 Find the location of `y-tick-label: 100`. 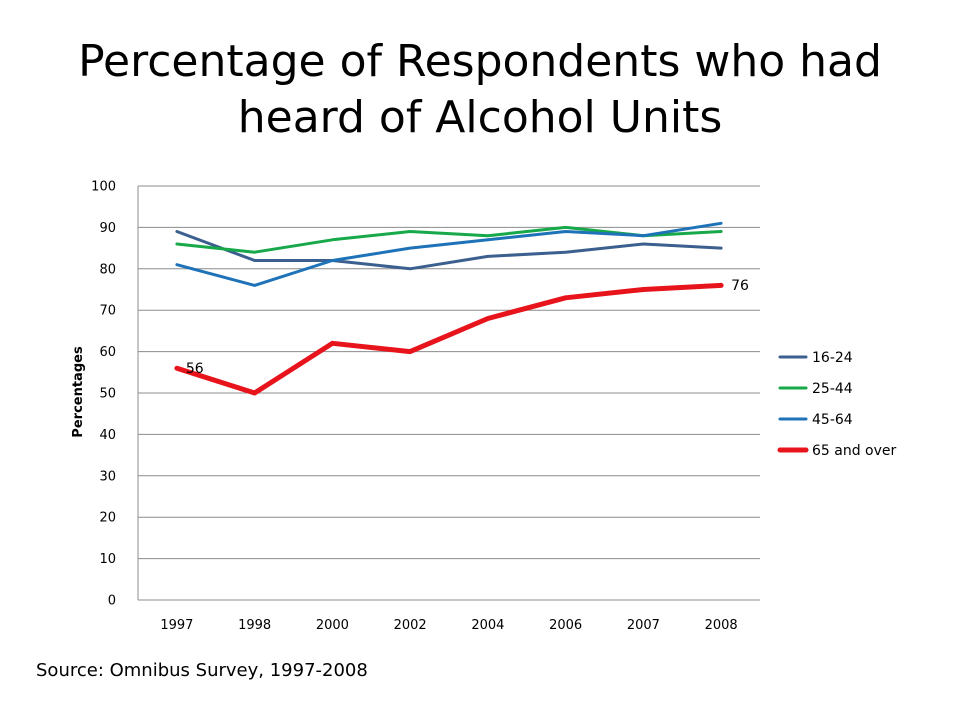

y-tick-label: 100 is located at coordinates (103, 187).